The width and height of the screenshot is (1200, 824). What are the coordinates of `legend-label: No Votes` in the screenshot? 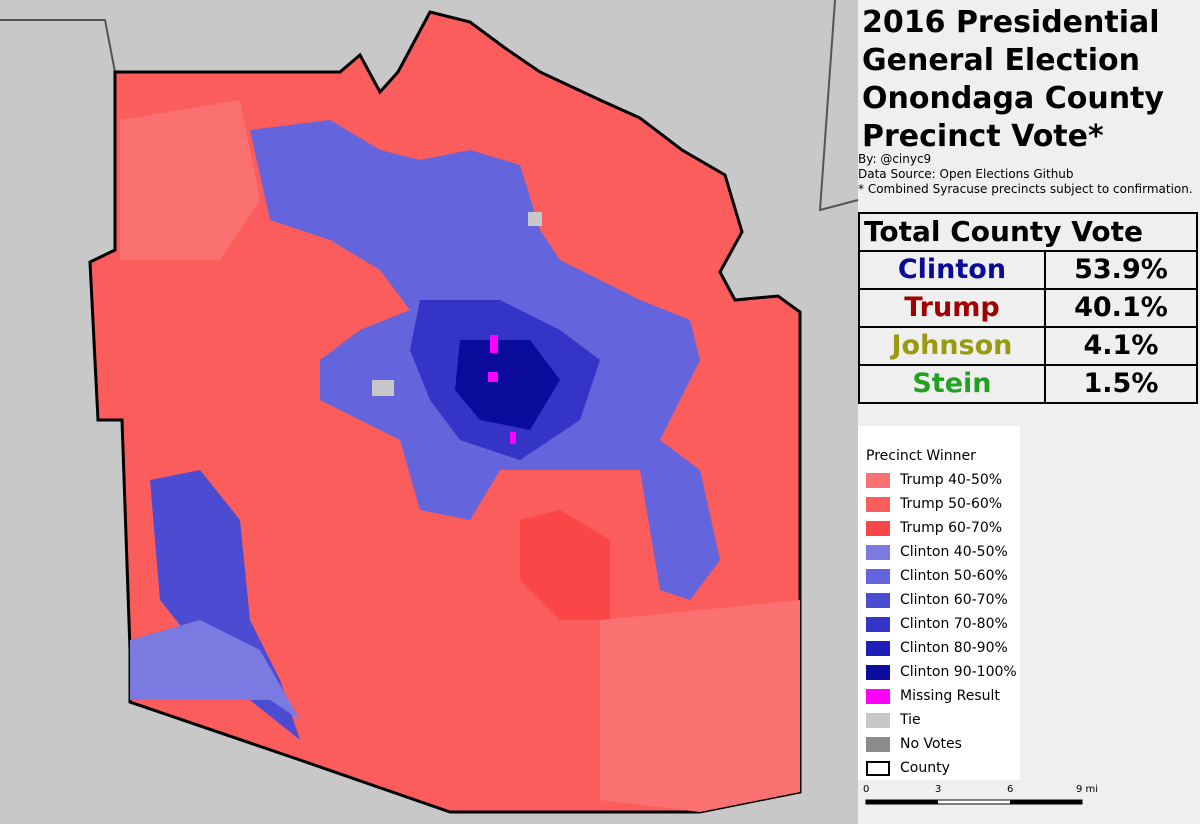 It's located at (931, 744).